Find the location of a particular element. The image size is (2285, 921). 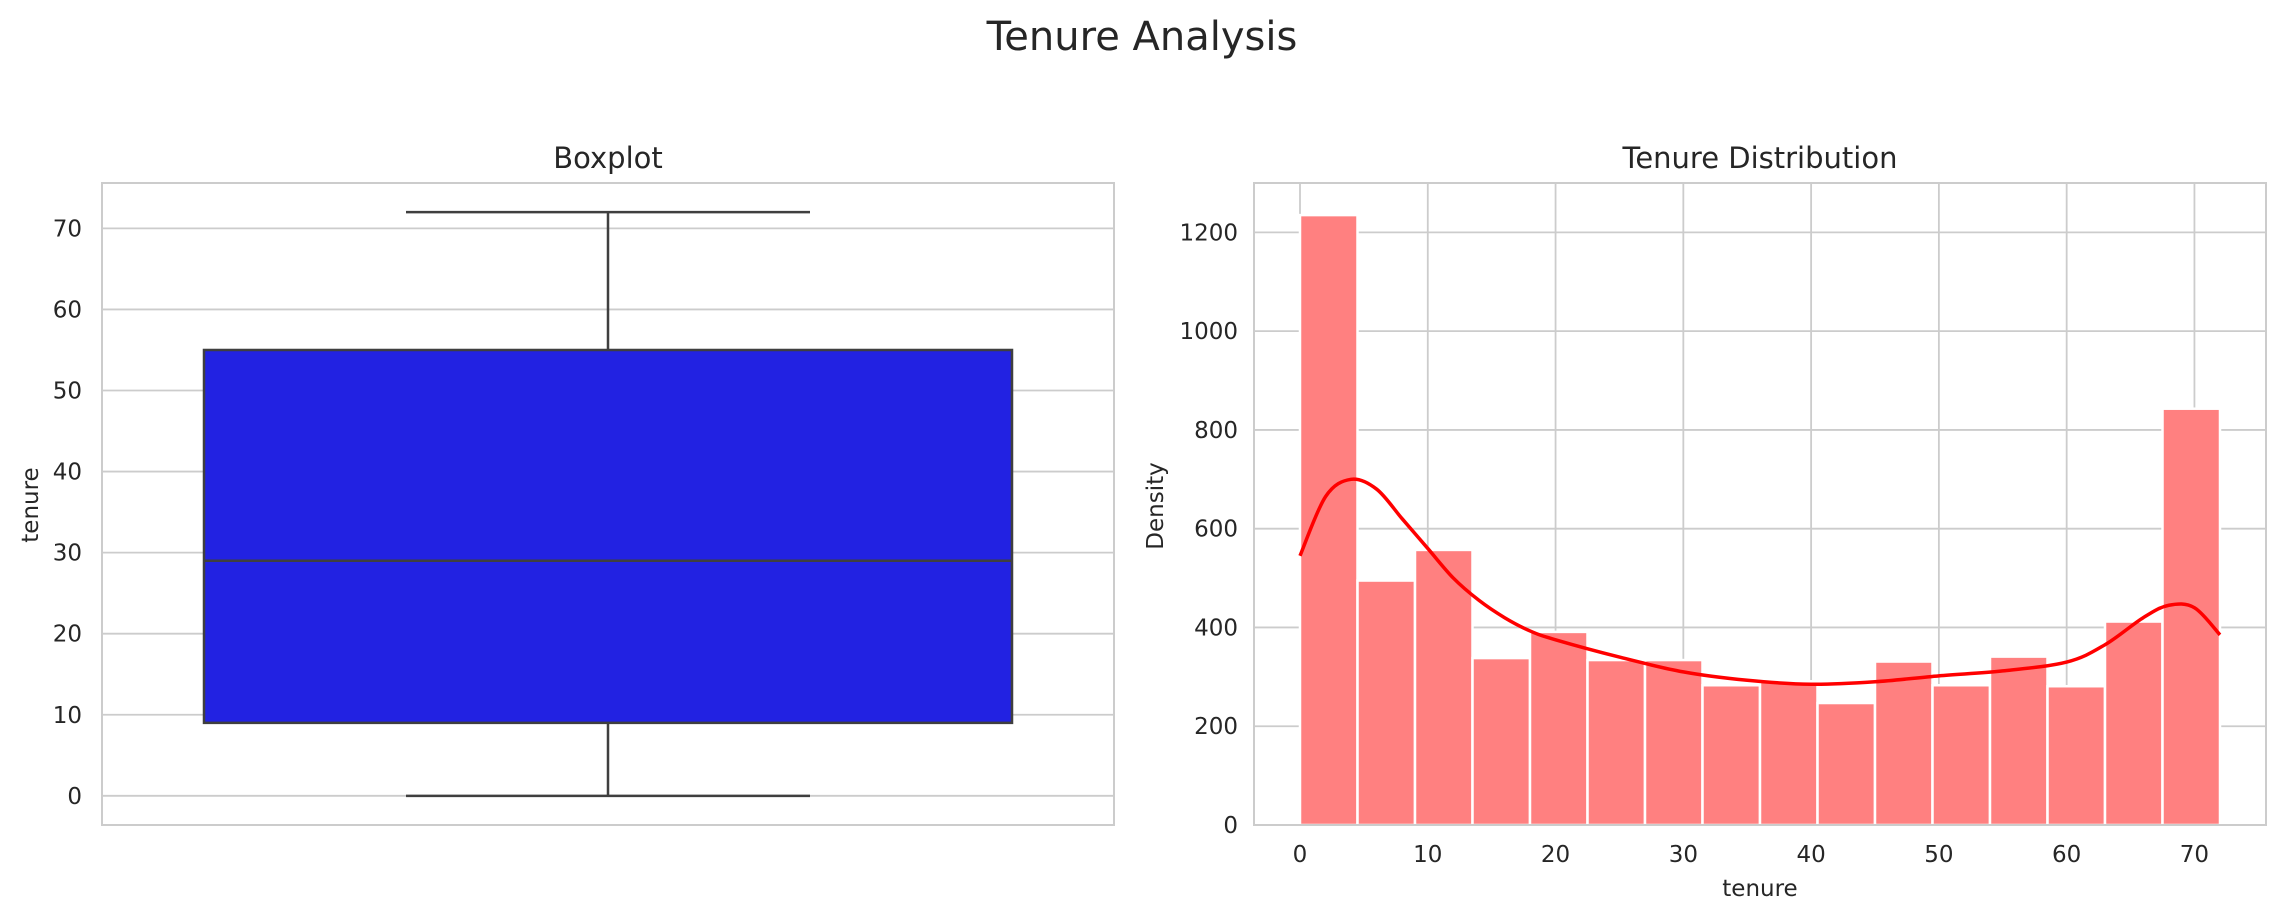

boxplot-title: Boxplot is located at coordinates (608, 158).